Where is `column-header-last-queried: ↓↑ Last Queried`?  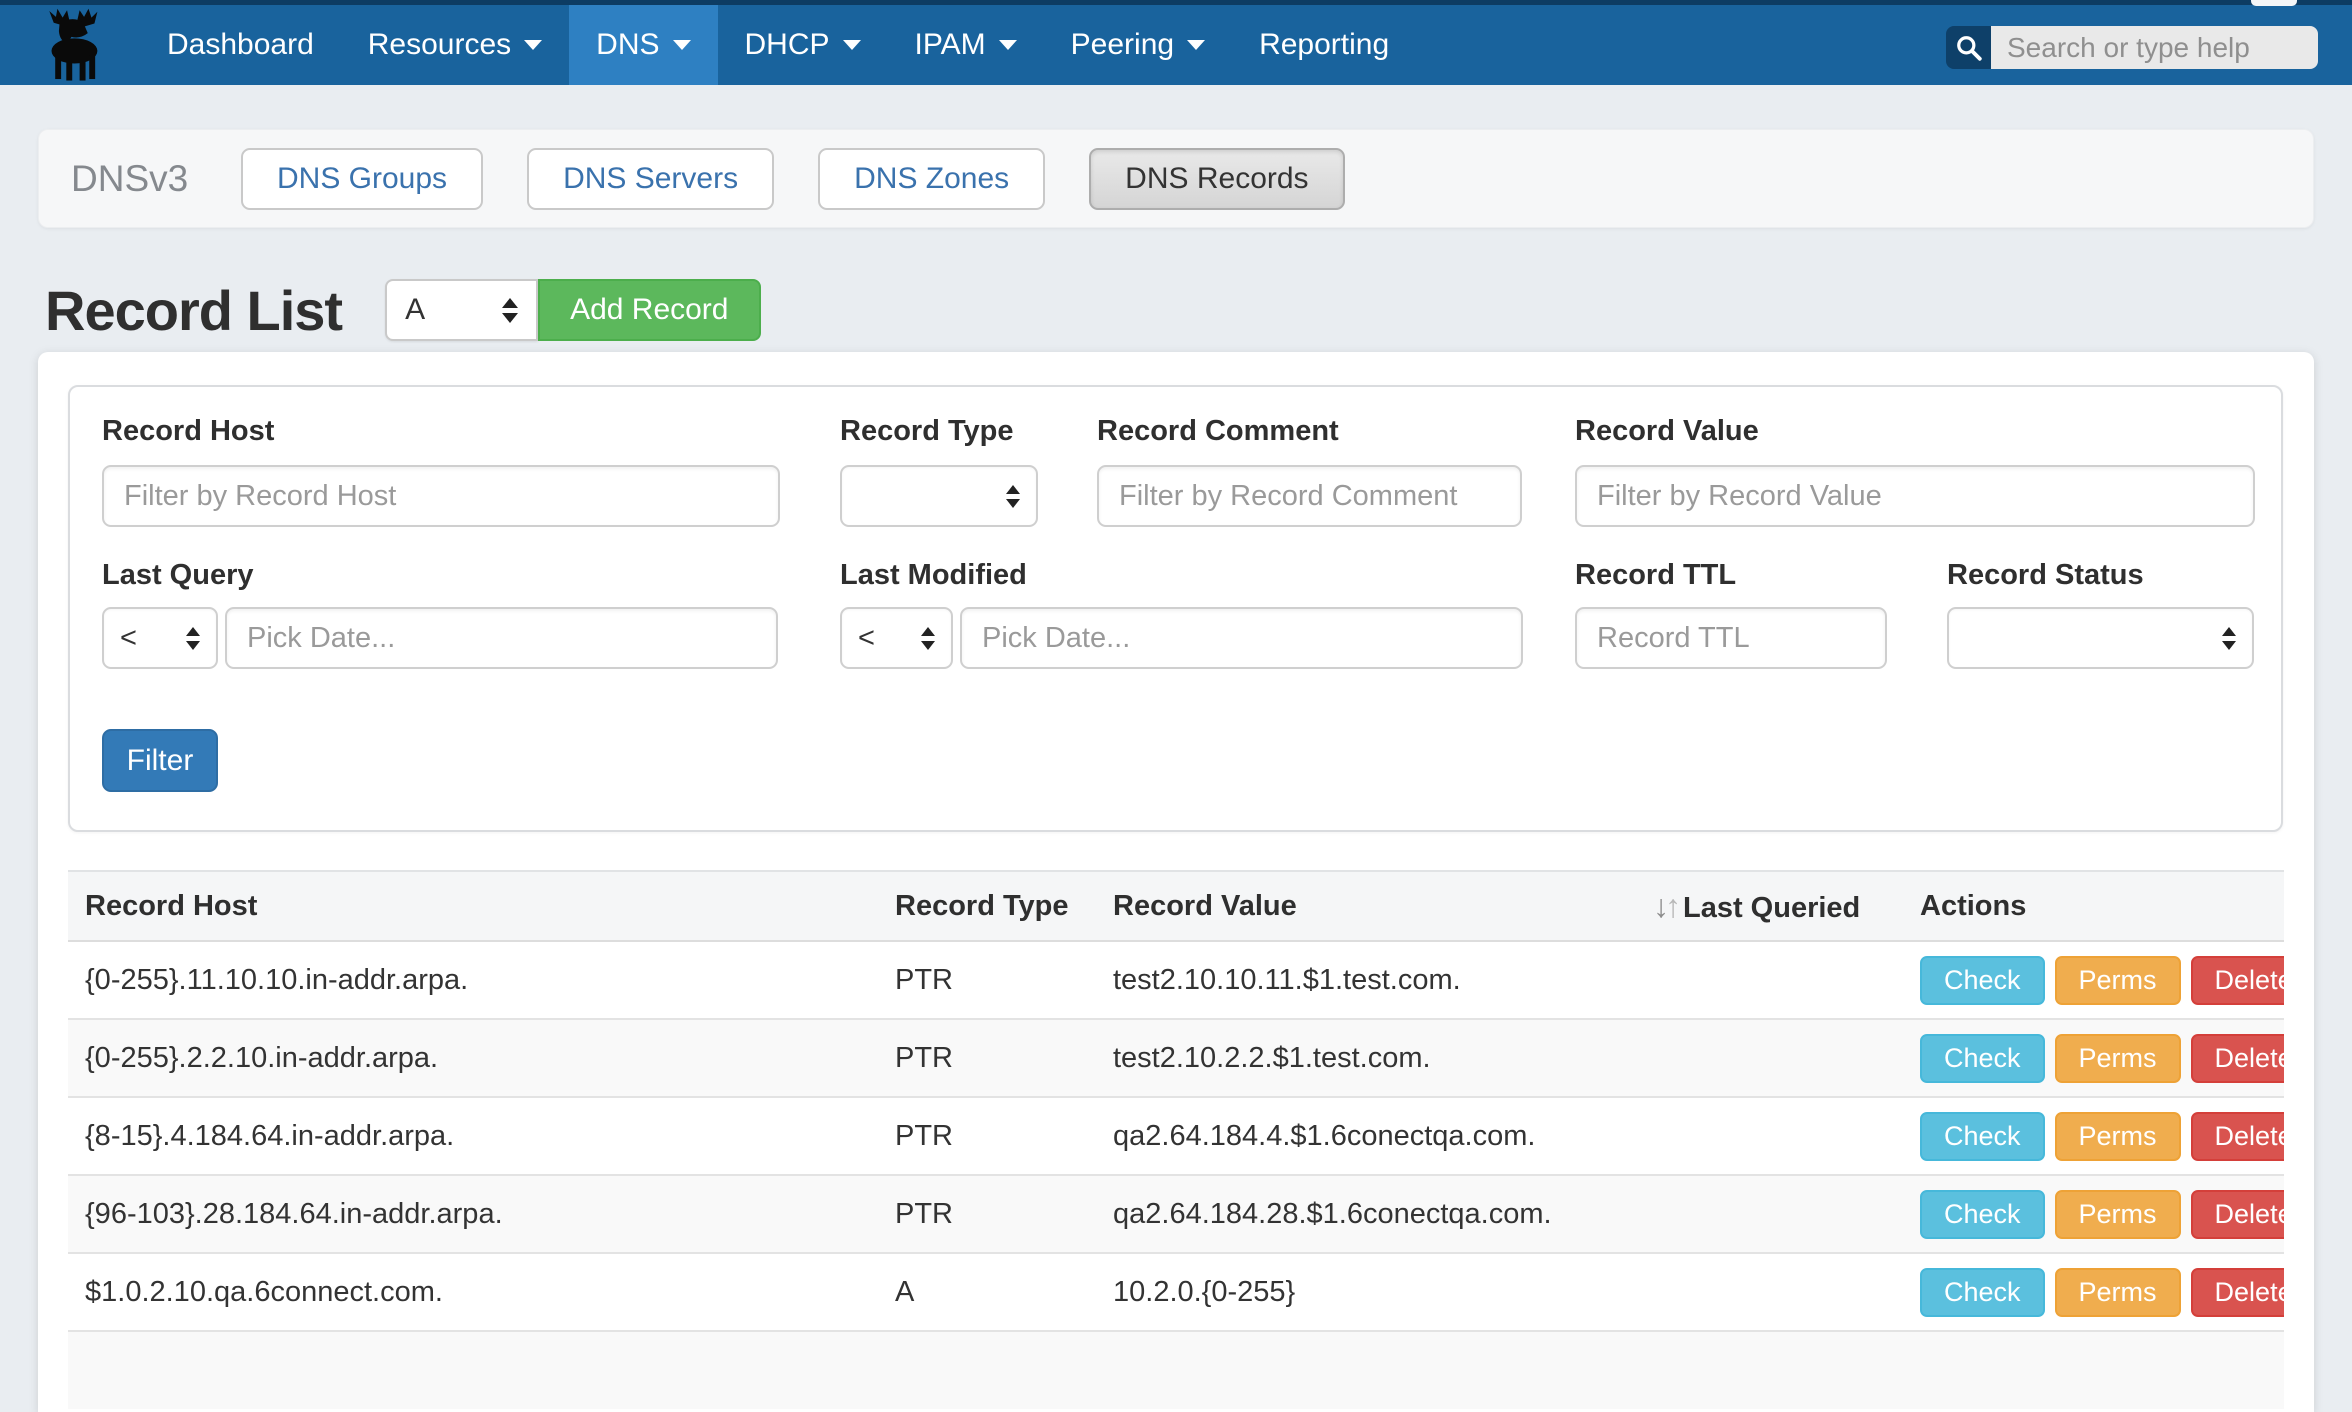 column-header-last-queried: ↓↑ Last Queried is located at coordinates (1769, 906).